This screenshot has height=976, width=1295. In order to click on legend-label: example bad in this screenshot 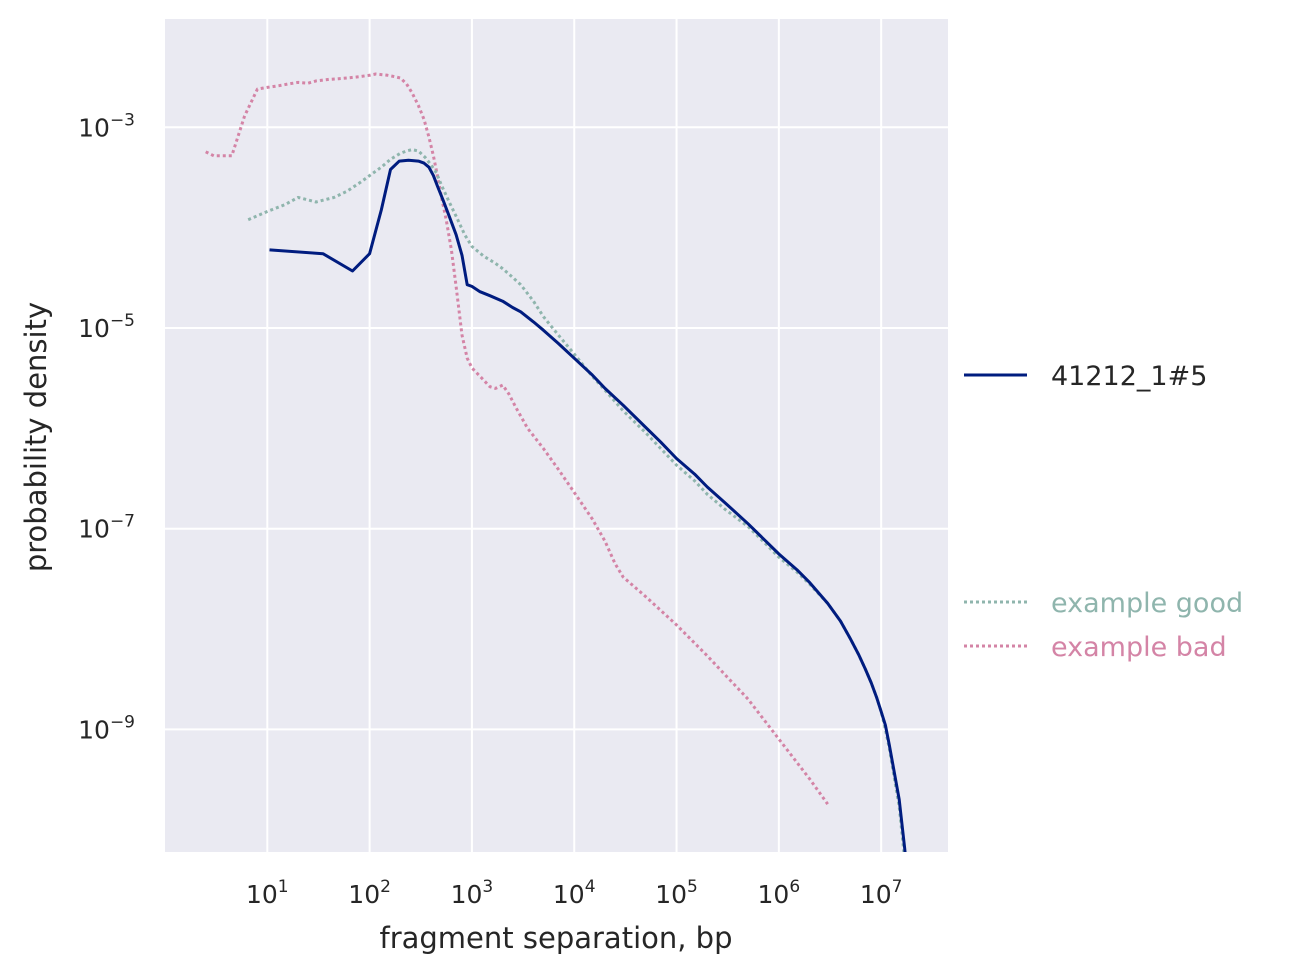, I will do `click(1139, 647)`.